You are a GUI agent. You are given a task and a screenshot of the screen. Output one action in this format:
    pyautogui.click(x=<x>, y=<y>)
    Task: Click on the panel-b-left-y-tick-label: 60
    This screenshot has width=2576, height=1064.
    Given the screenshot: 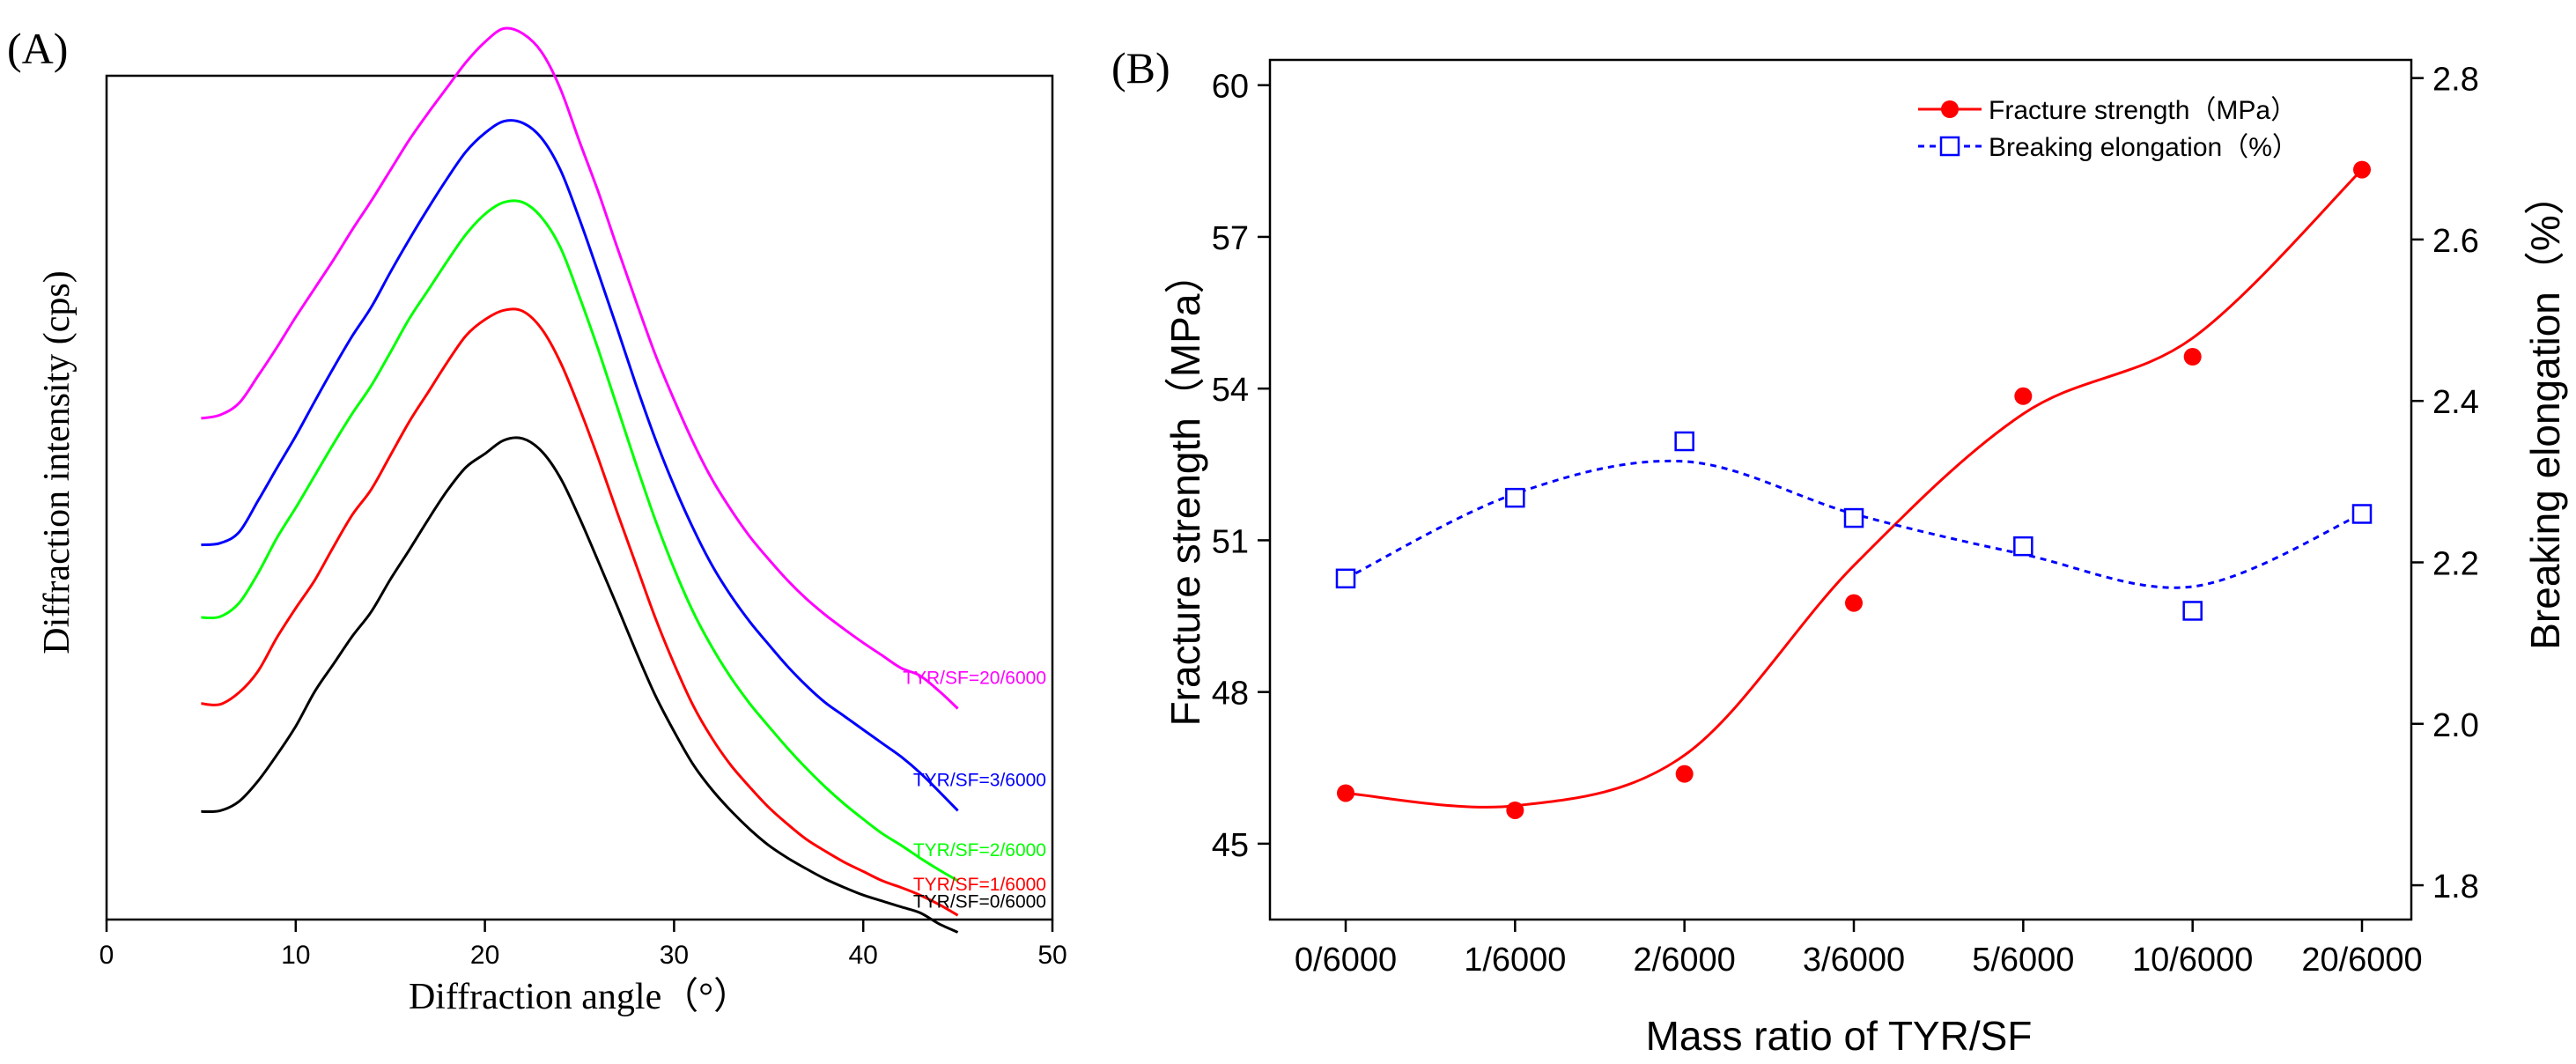 What is the action you would take?
    pyautogui.click(x=1230, y=87)
    